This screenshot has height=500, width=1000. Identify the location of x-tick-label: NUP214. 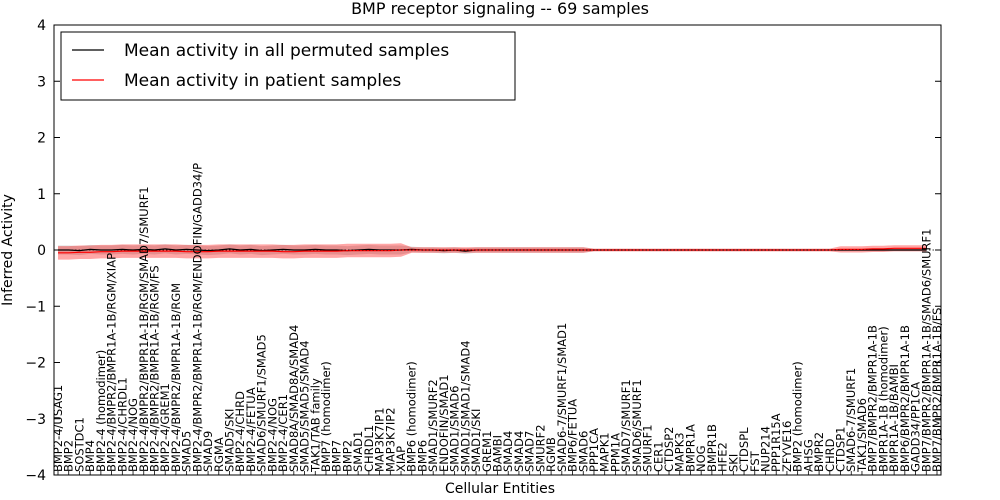
(766, 449).